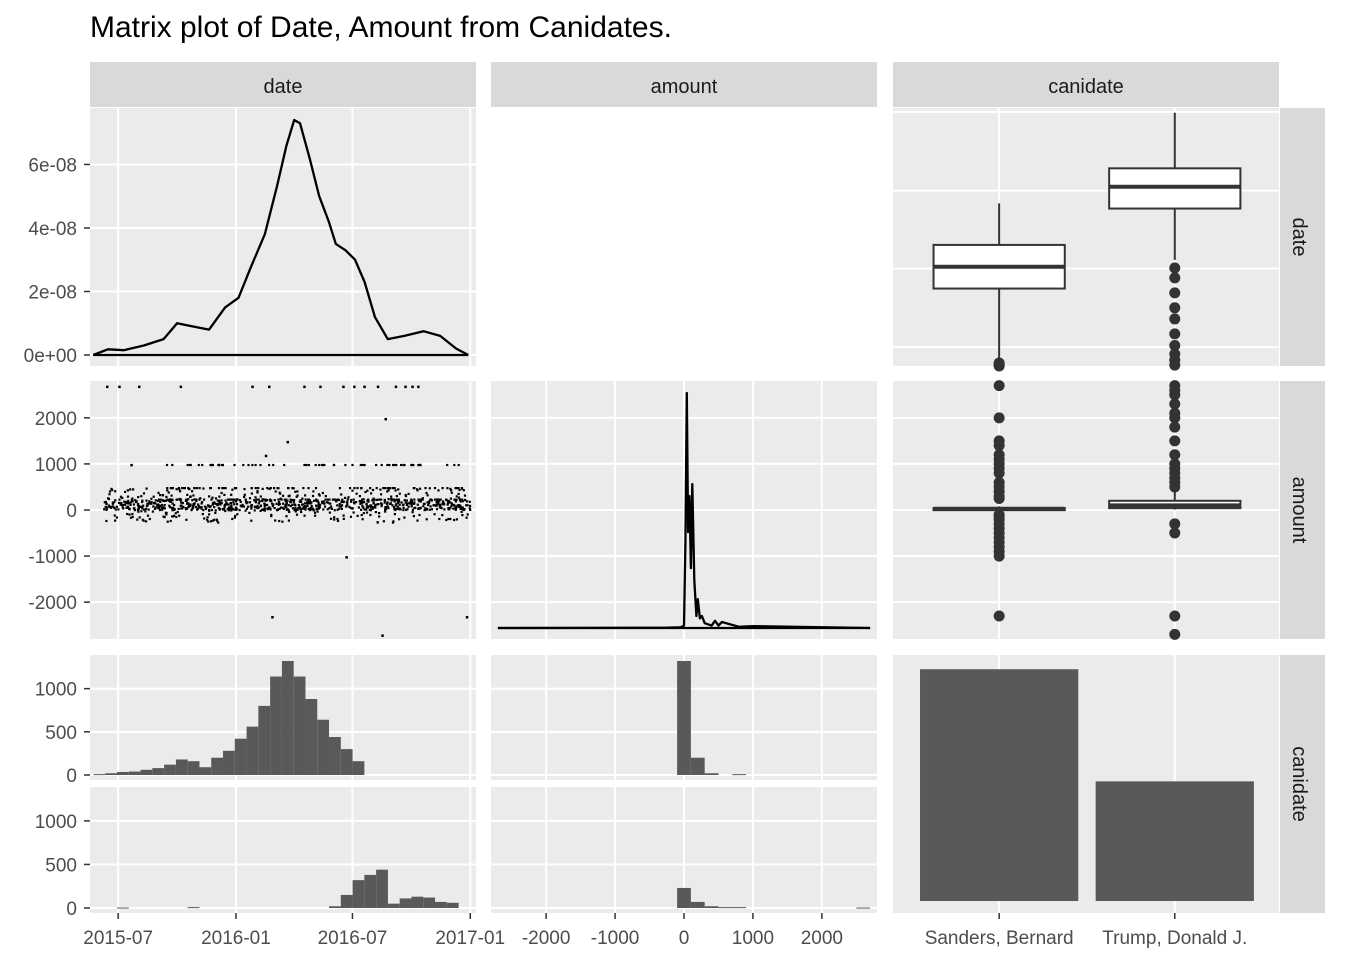 The height and width of the screenshot is (966, 1350). I want to click on strip-top-date-bg, so click(283, 84).